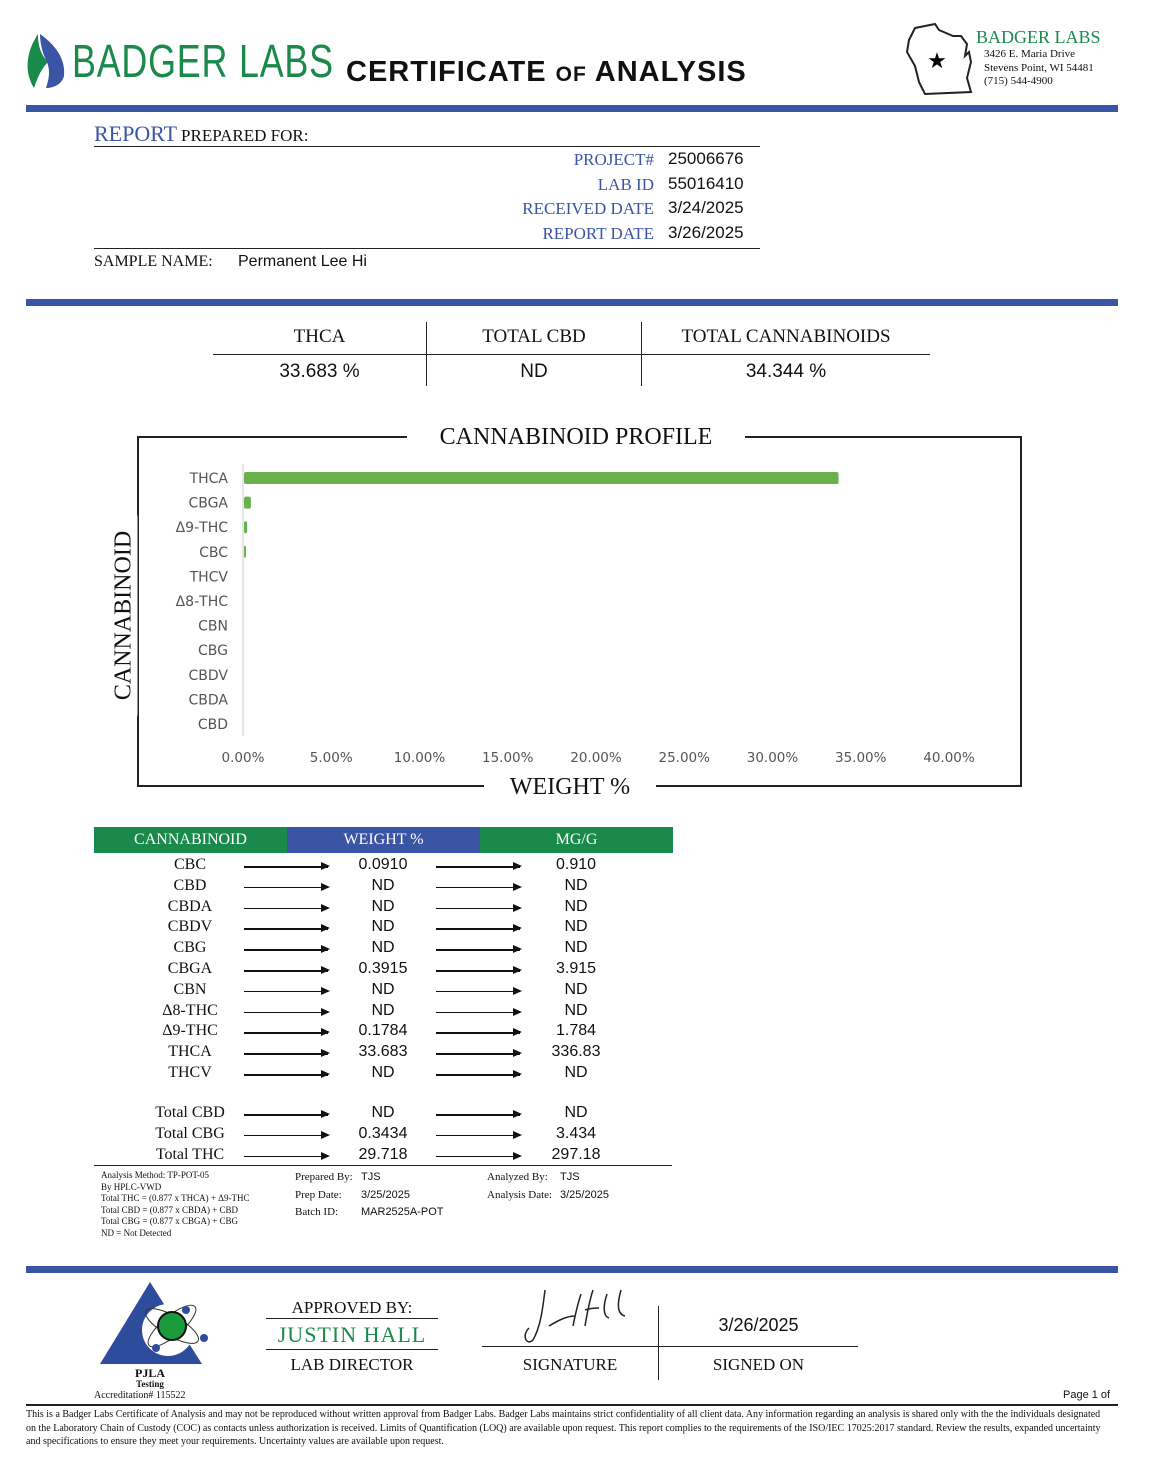 The height and width of the screenshot is (1478, 1153). I want to click on cannabinoid-name: Δ8-THC, so click(190, 1010).